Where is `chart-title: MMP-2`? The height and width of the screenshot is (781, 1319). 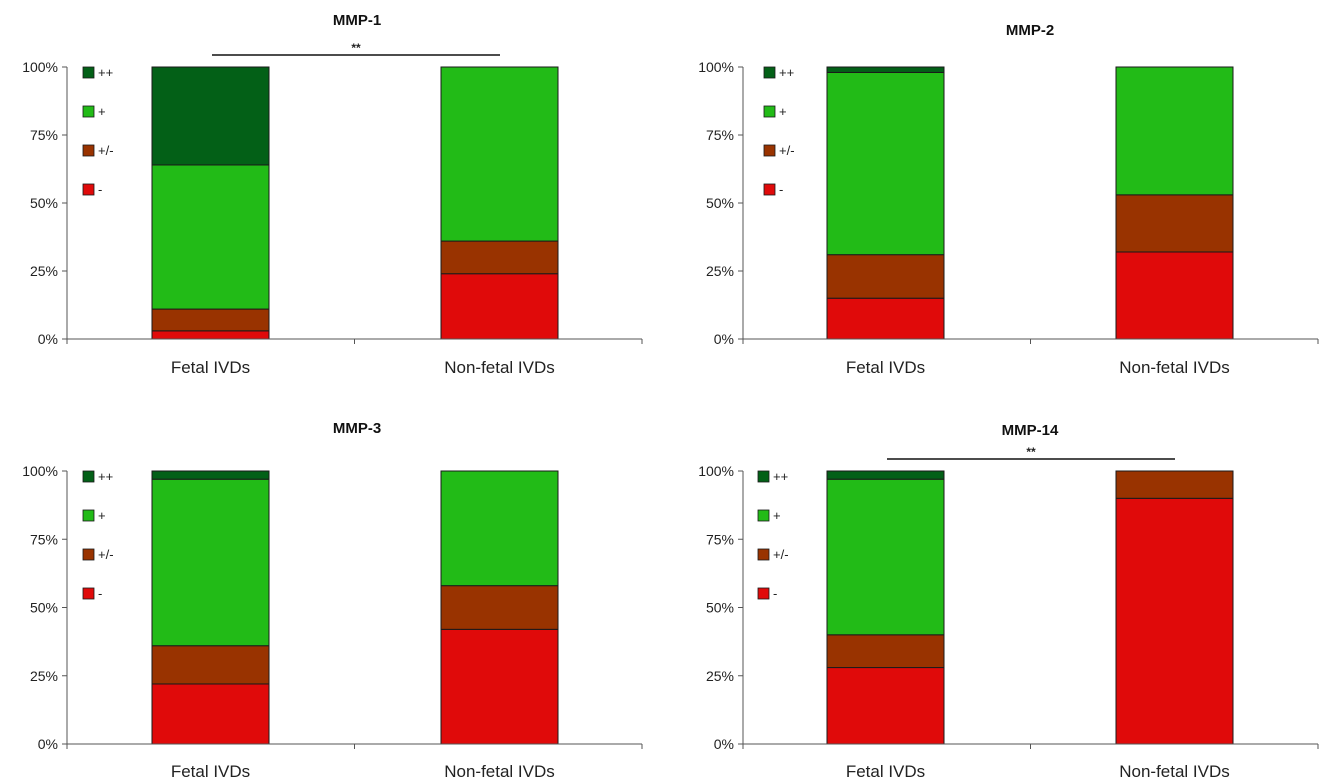 chart-title: MMP-2 is located at coordinates (1030, 30).